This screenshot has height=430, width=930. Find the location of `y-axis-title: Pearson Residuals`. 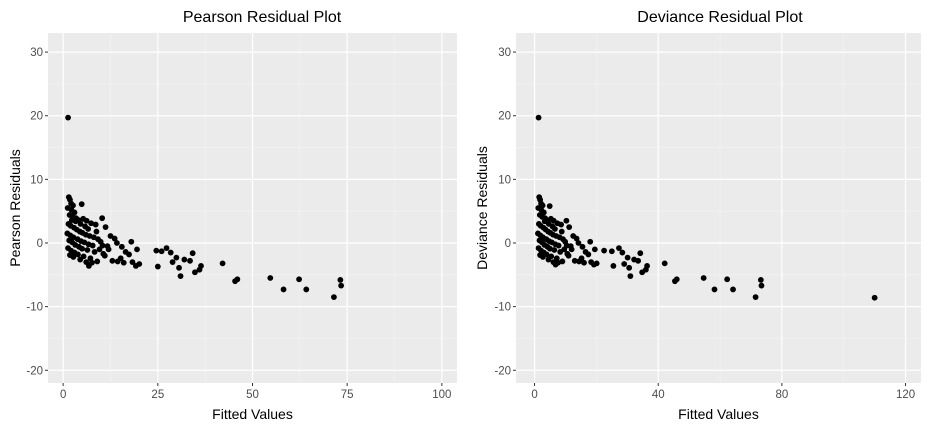

y-axis-title: Pearson Residuals is located at coordinates (15, 208).